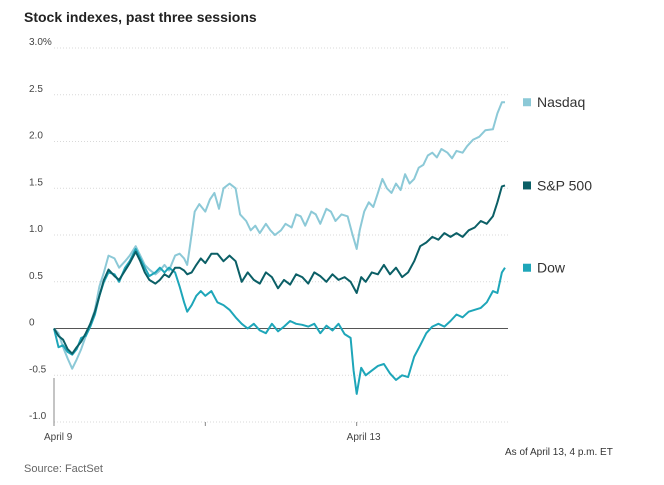 This screenshot has height=485, width=664. What do you see at coordinates (36, 229) in the screenshot?
I see `y-tick-label: 1.0` at bounding box center [36, 229].